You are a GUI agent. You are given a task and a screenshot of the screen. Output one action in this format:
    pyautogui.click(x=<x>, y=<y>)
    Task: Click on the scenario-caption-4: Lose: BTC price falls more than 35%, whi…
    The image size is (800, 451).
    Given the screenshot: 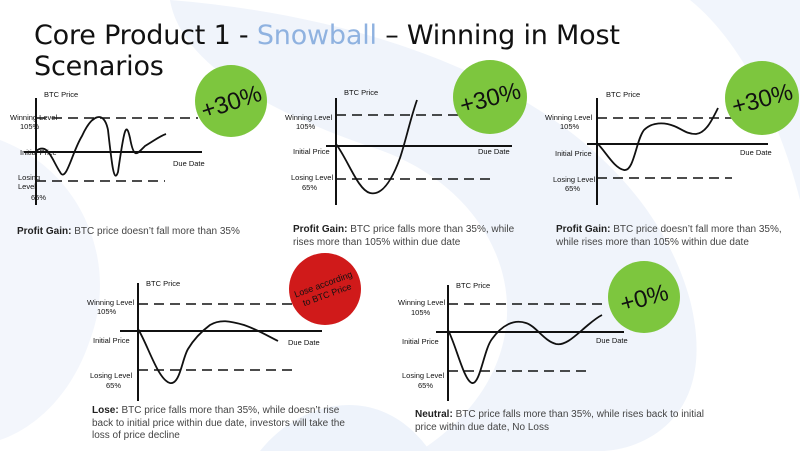 What is the action you would take?
    pyautogui.click(x=218, y=423)
    